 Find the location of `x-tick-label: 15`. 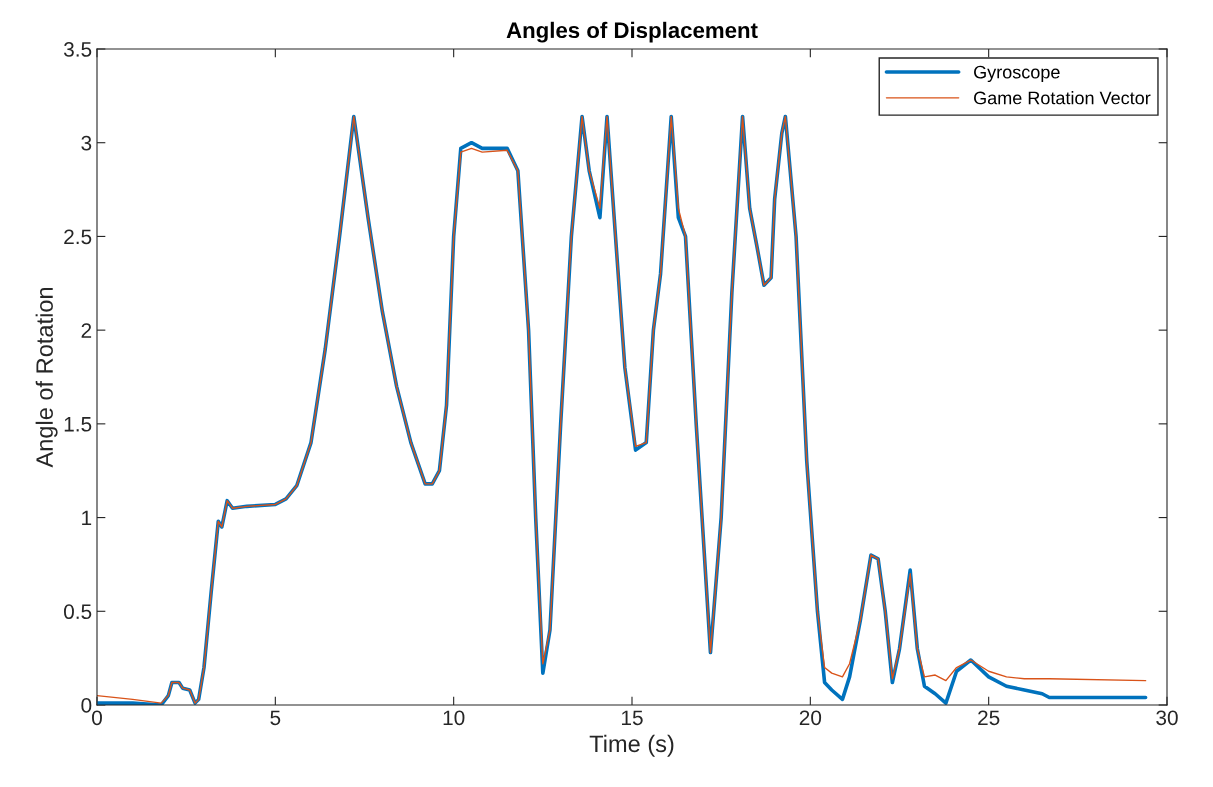

x-tick-label: 15 is located at coordinates (632, 718).